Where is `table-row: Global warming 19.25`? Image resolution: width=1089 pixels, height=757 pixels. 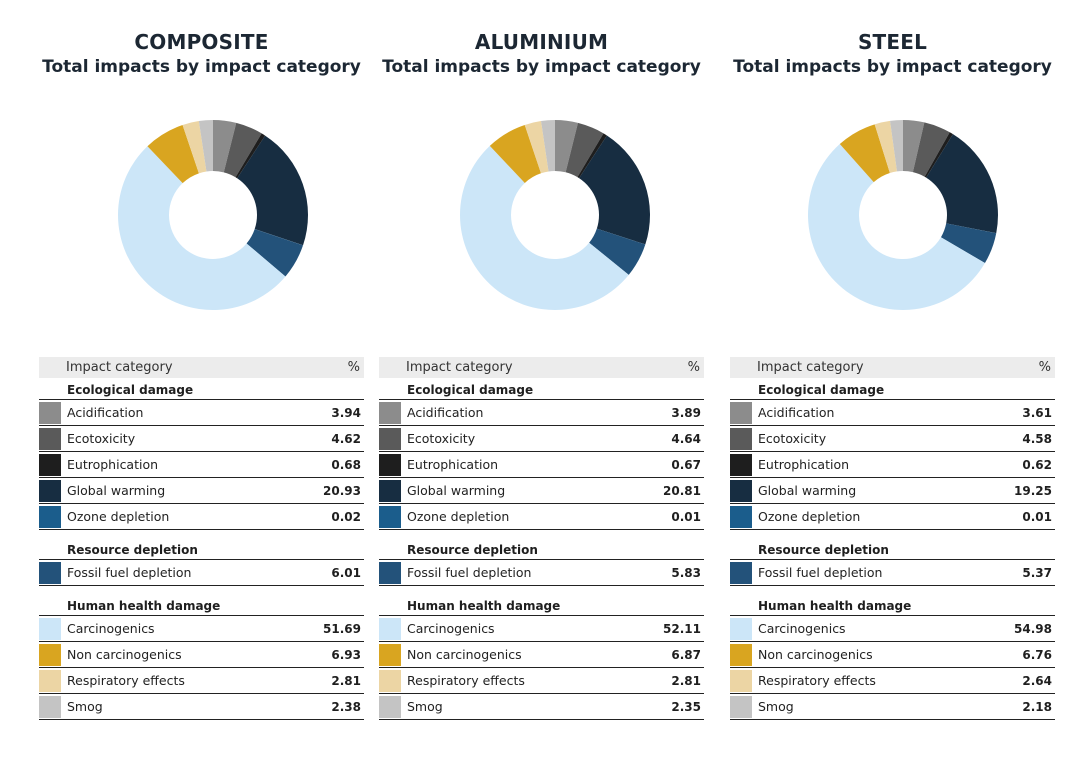
table-row: Global warming 19.25 is located at coordinates (892, 491).